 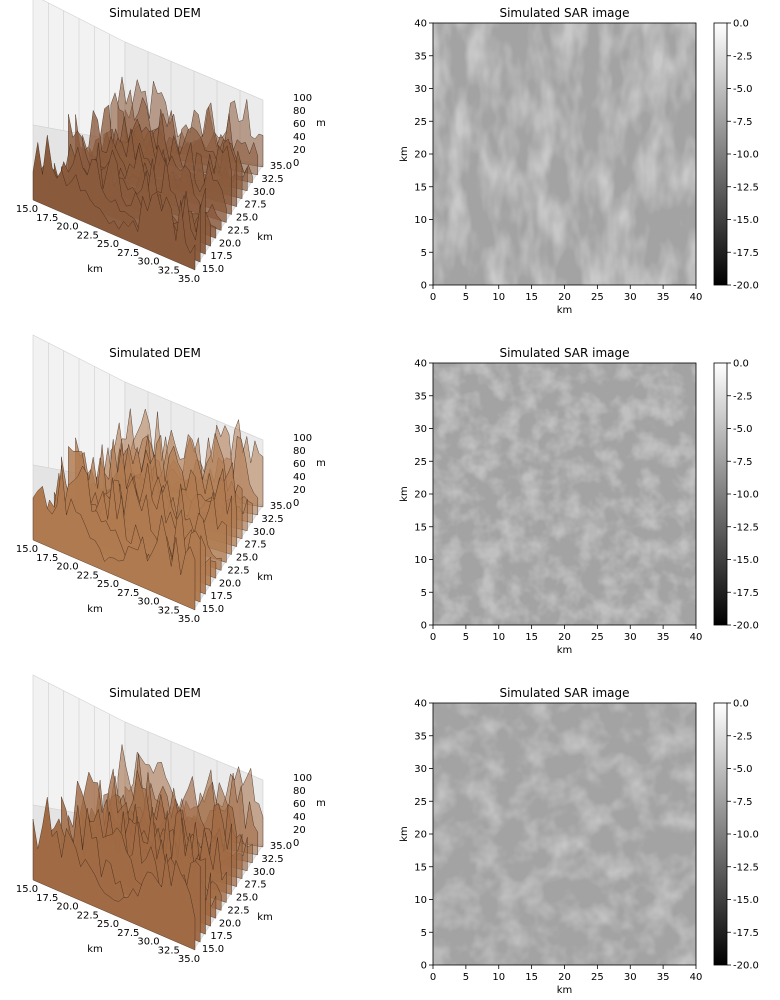 What do you see at coordinates (424, 253) in the screenshot?
I see `sar-y-tick: 5` at bounding box center [424, 253].